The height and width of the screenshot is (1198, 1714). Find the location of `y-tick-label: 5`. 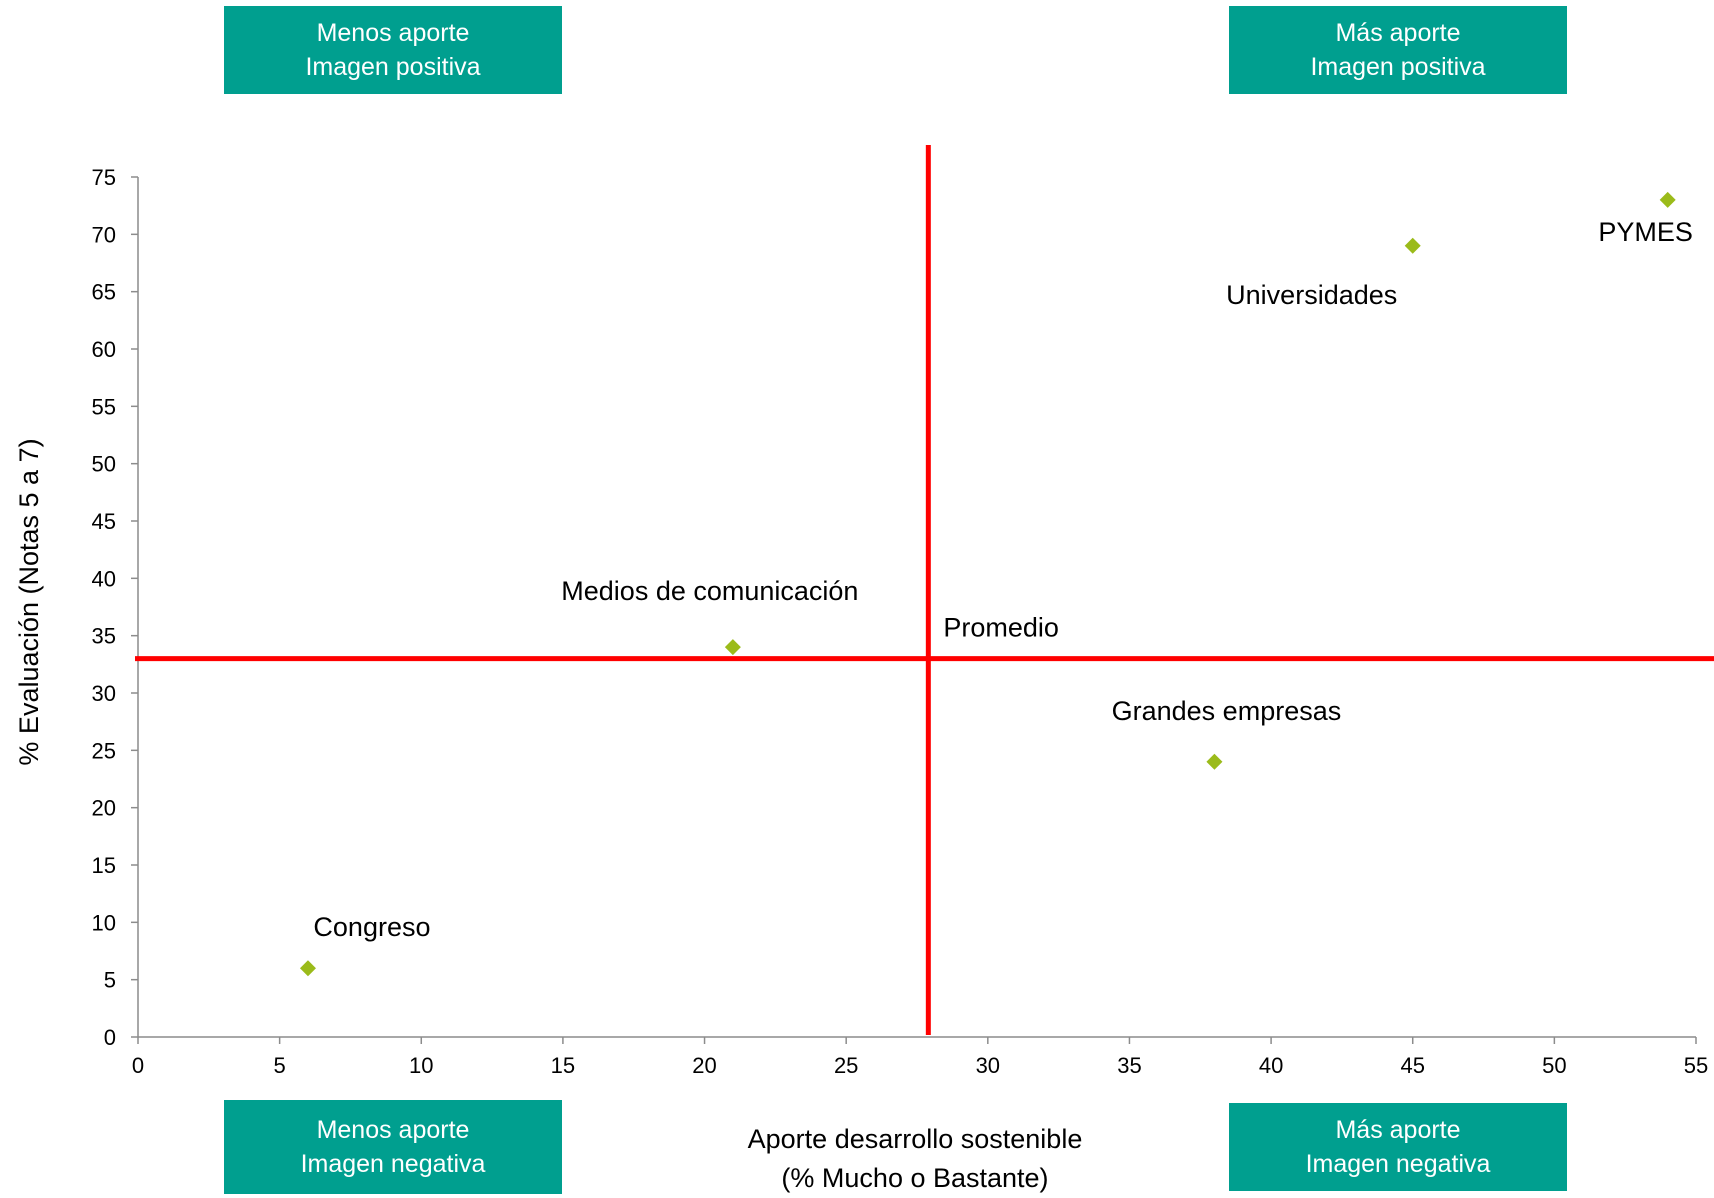

y-tick-label: 5 is located at coordinates (110, 980).